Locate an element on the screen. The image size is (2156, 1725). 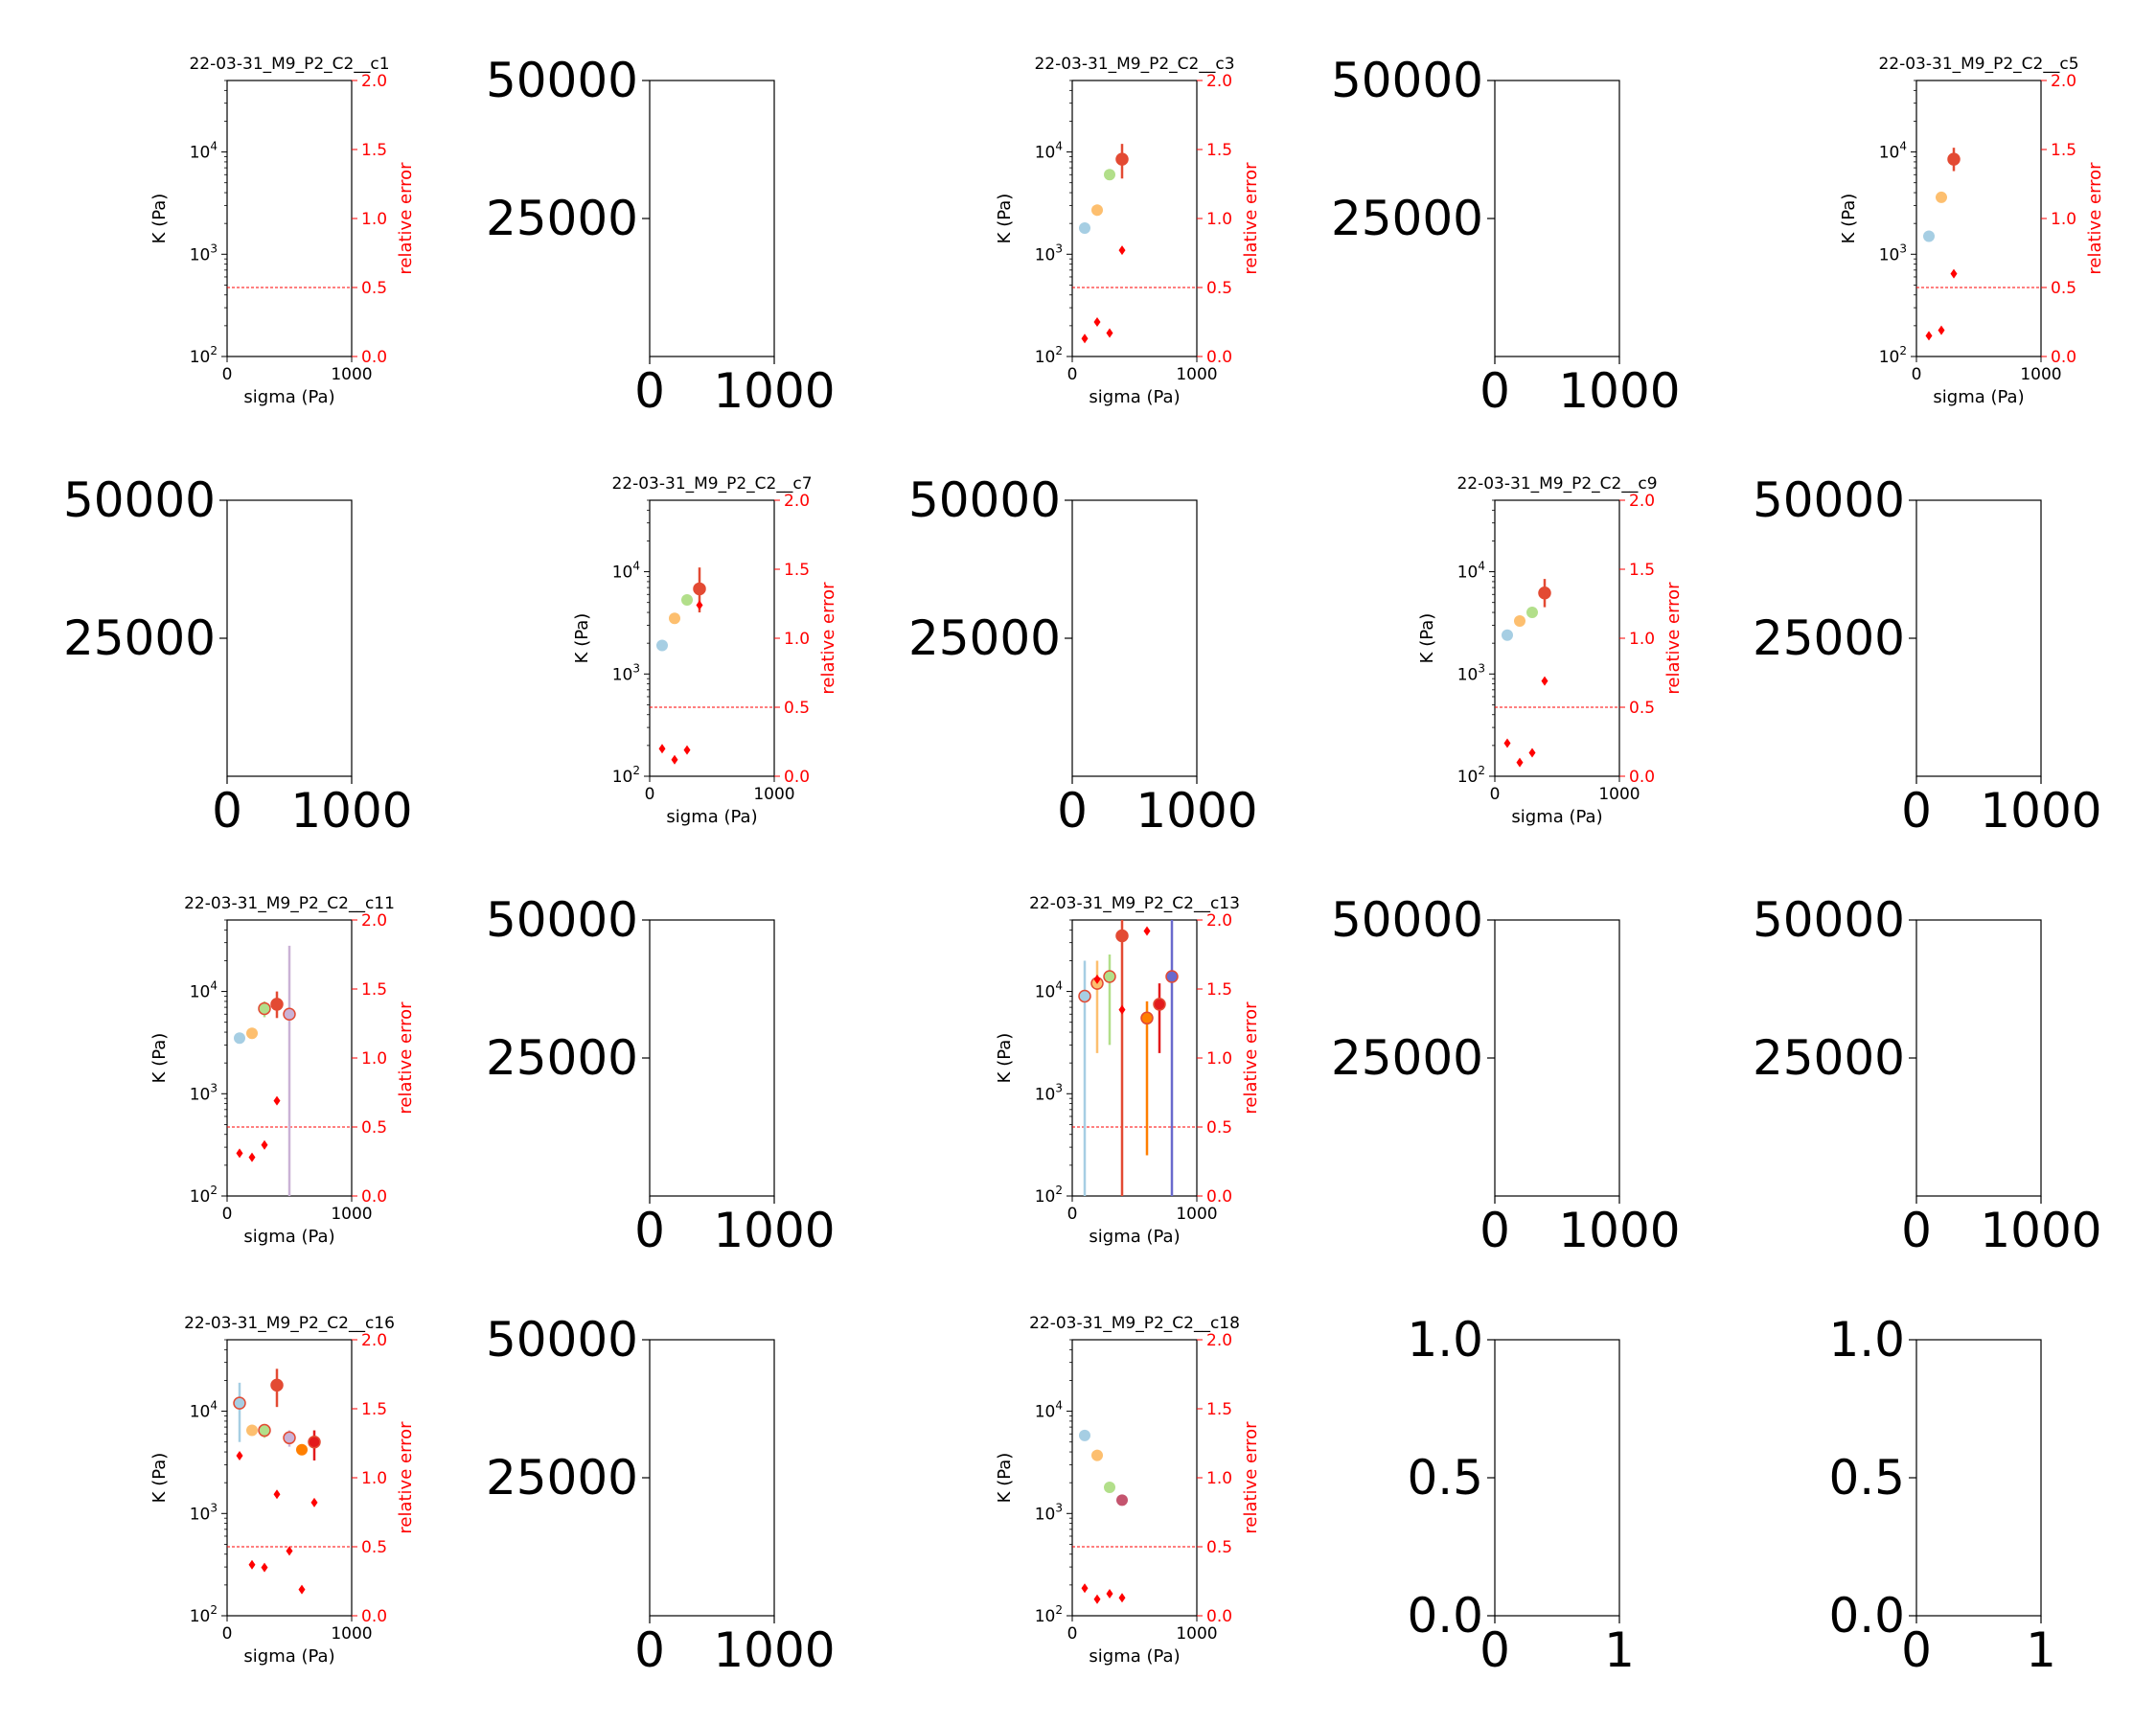
chart-title: 22-03-31_M9_P2_C2__c5 is located at coordinates (1978, 64).